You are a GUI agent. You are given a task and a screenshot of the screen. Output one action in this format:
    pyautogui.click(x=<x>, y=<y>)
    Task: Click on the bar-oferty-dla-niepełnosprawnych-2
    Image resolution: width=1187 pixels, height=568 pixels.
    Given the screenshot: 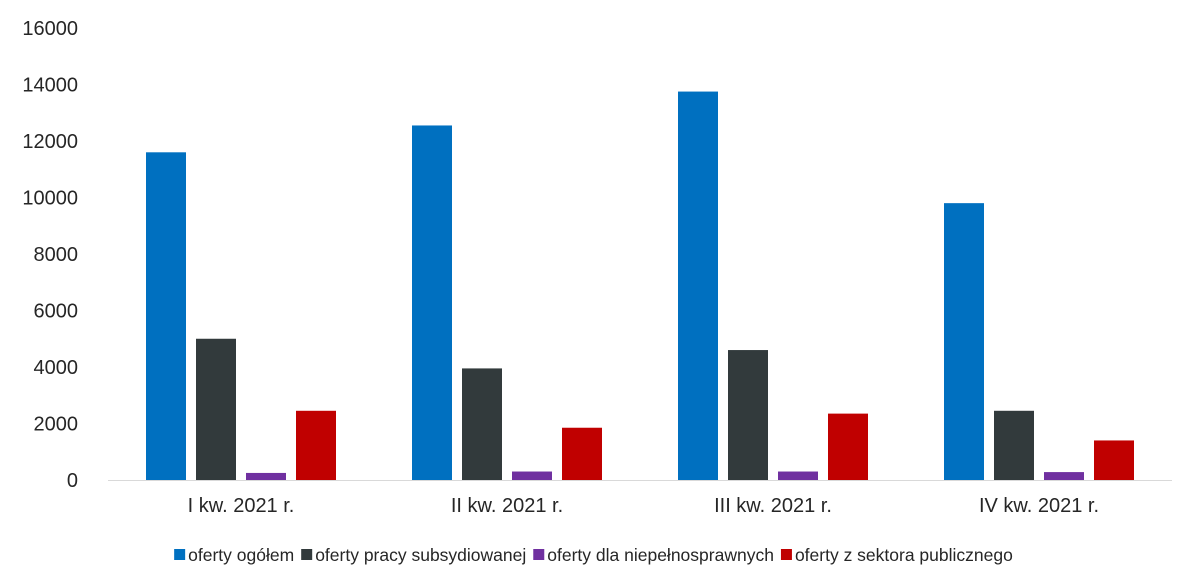 What is the action you would take?
    pyautogui.click(x=532, y=475)
    